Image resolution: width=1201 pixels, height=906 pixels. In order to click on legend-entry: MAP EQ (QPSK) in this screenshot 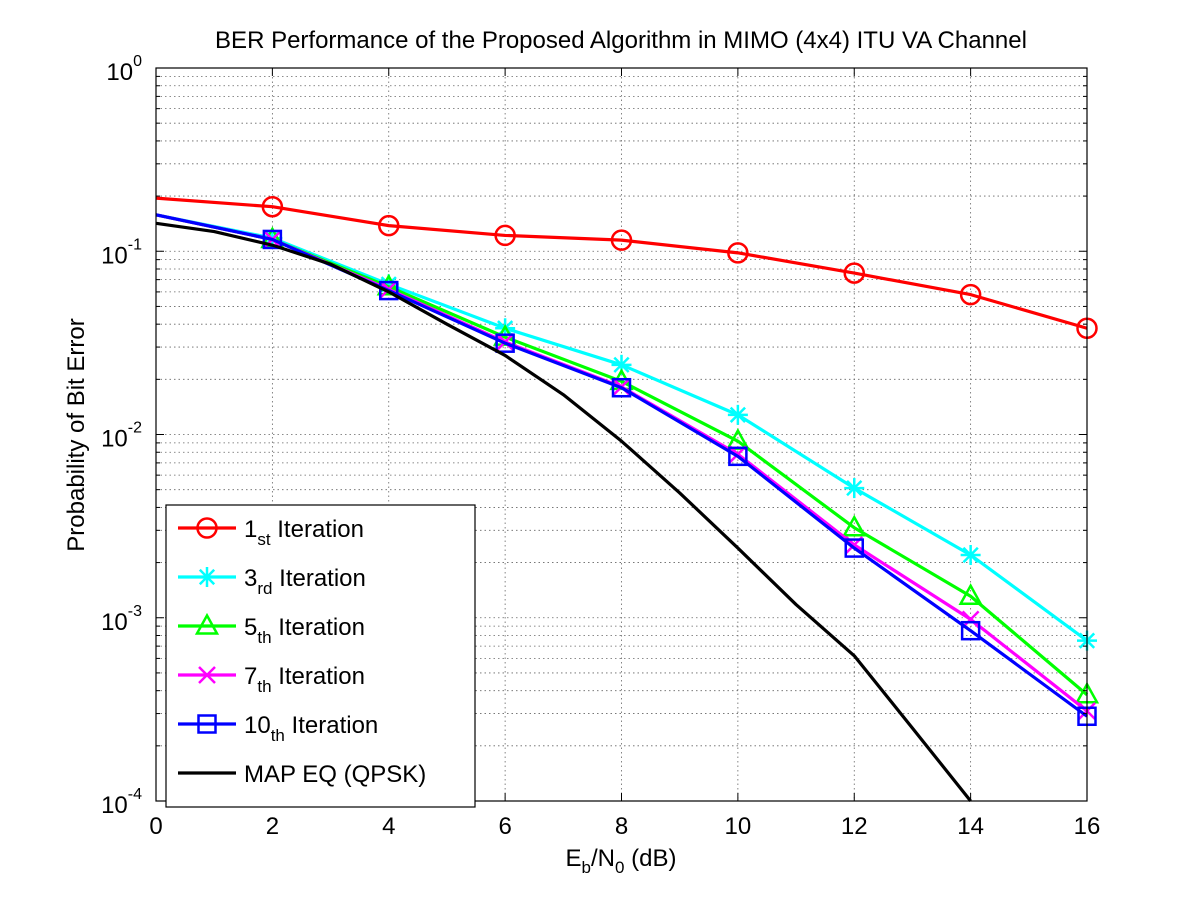, I will do `click(302, 774)`.